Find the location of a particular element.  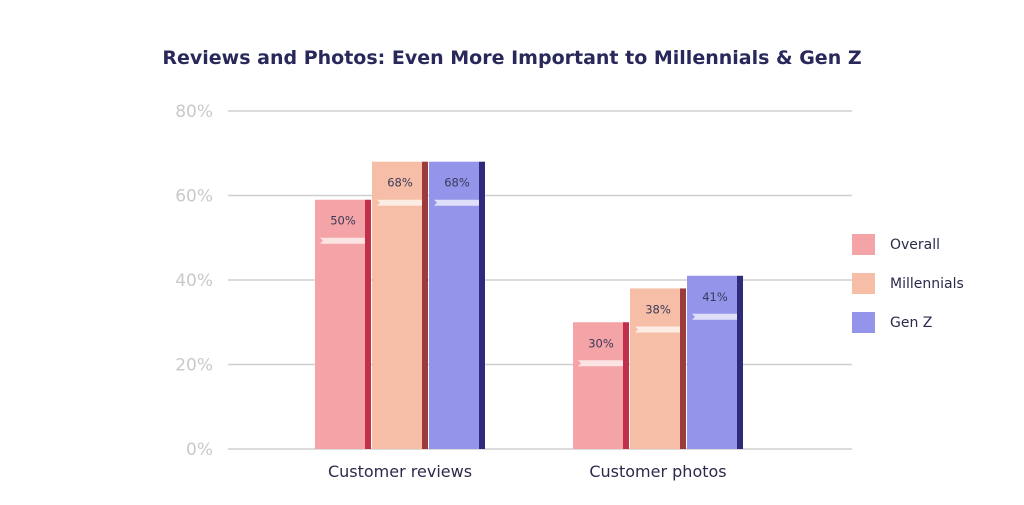

bar-group: 41% is located at coordinates (715, 362).